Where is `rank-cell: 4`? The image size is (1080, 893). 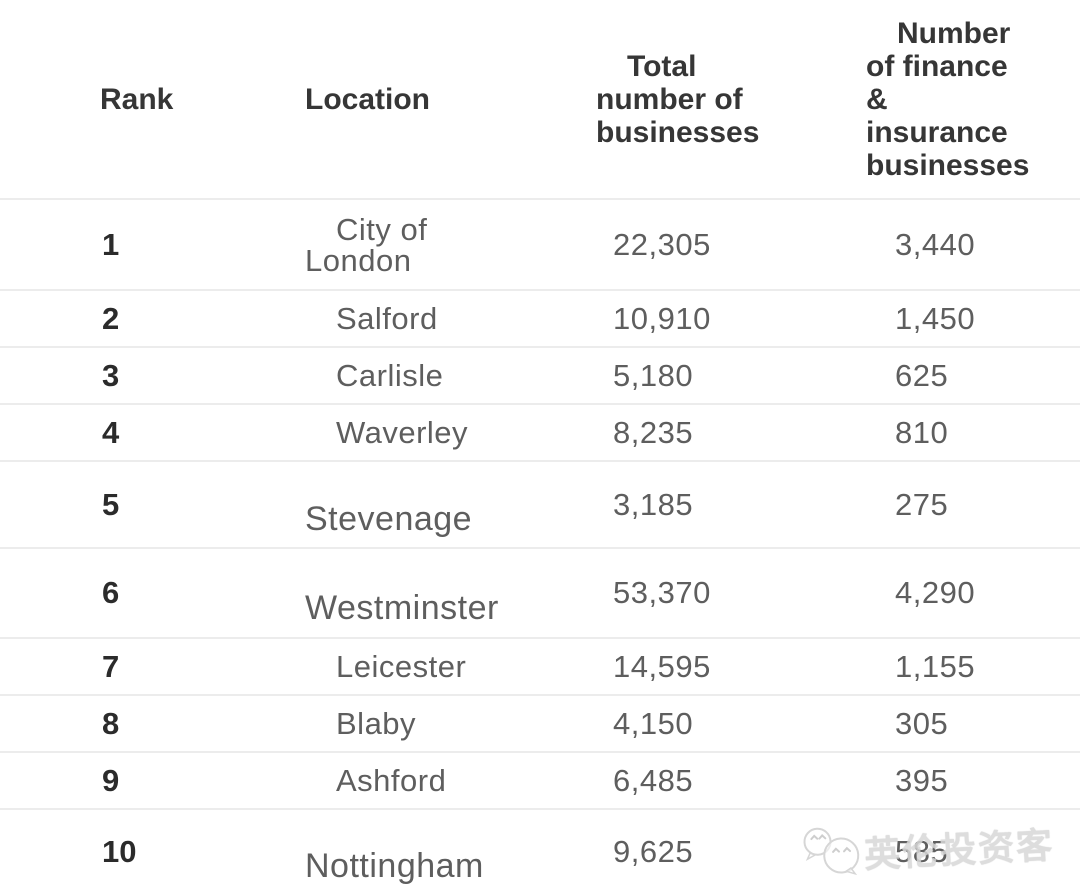
rank-cell: 4 is located at coordinates (111, 432).